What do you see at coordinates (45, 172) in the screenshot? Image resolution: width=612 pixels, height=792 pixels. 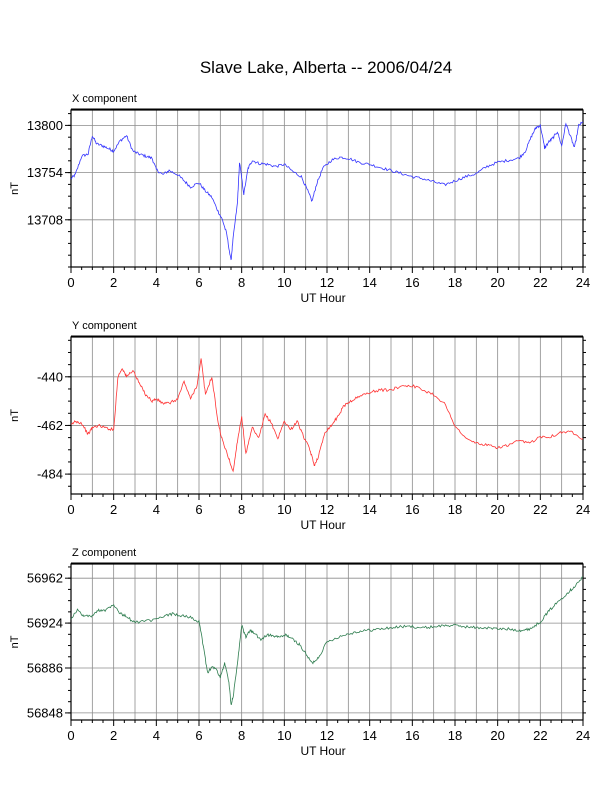 I see `y-tick-label: 13754` at bounding box center [45, 172].